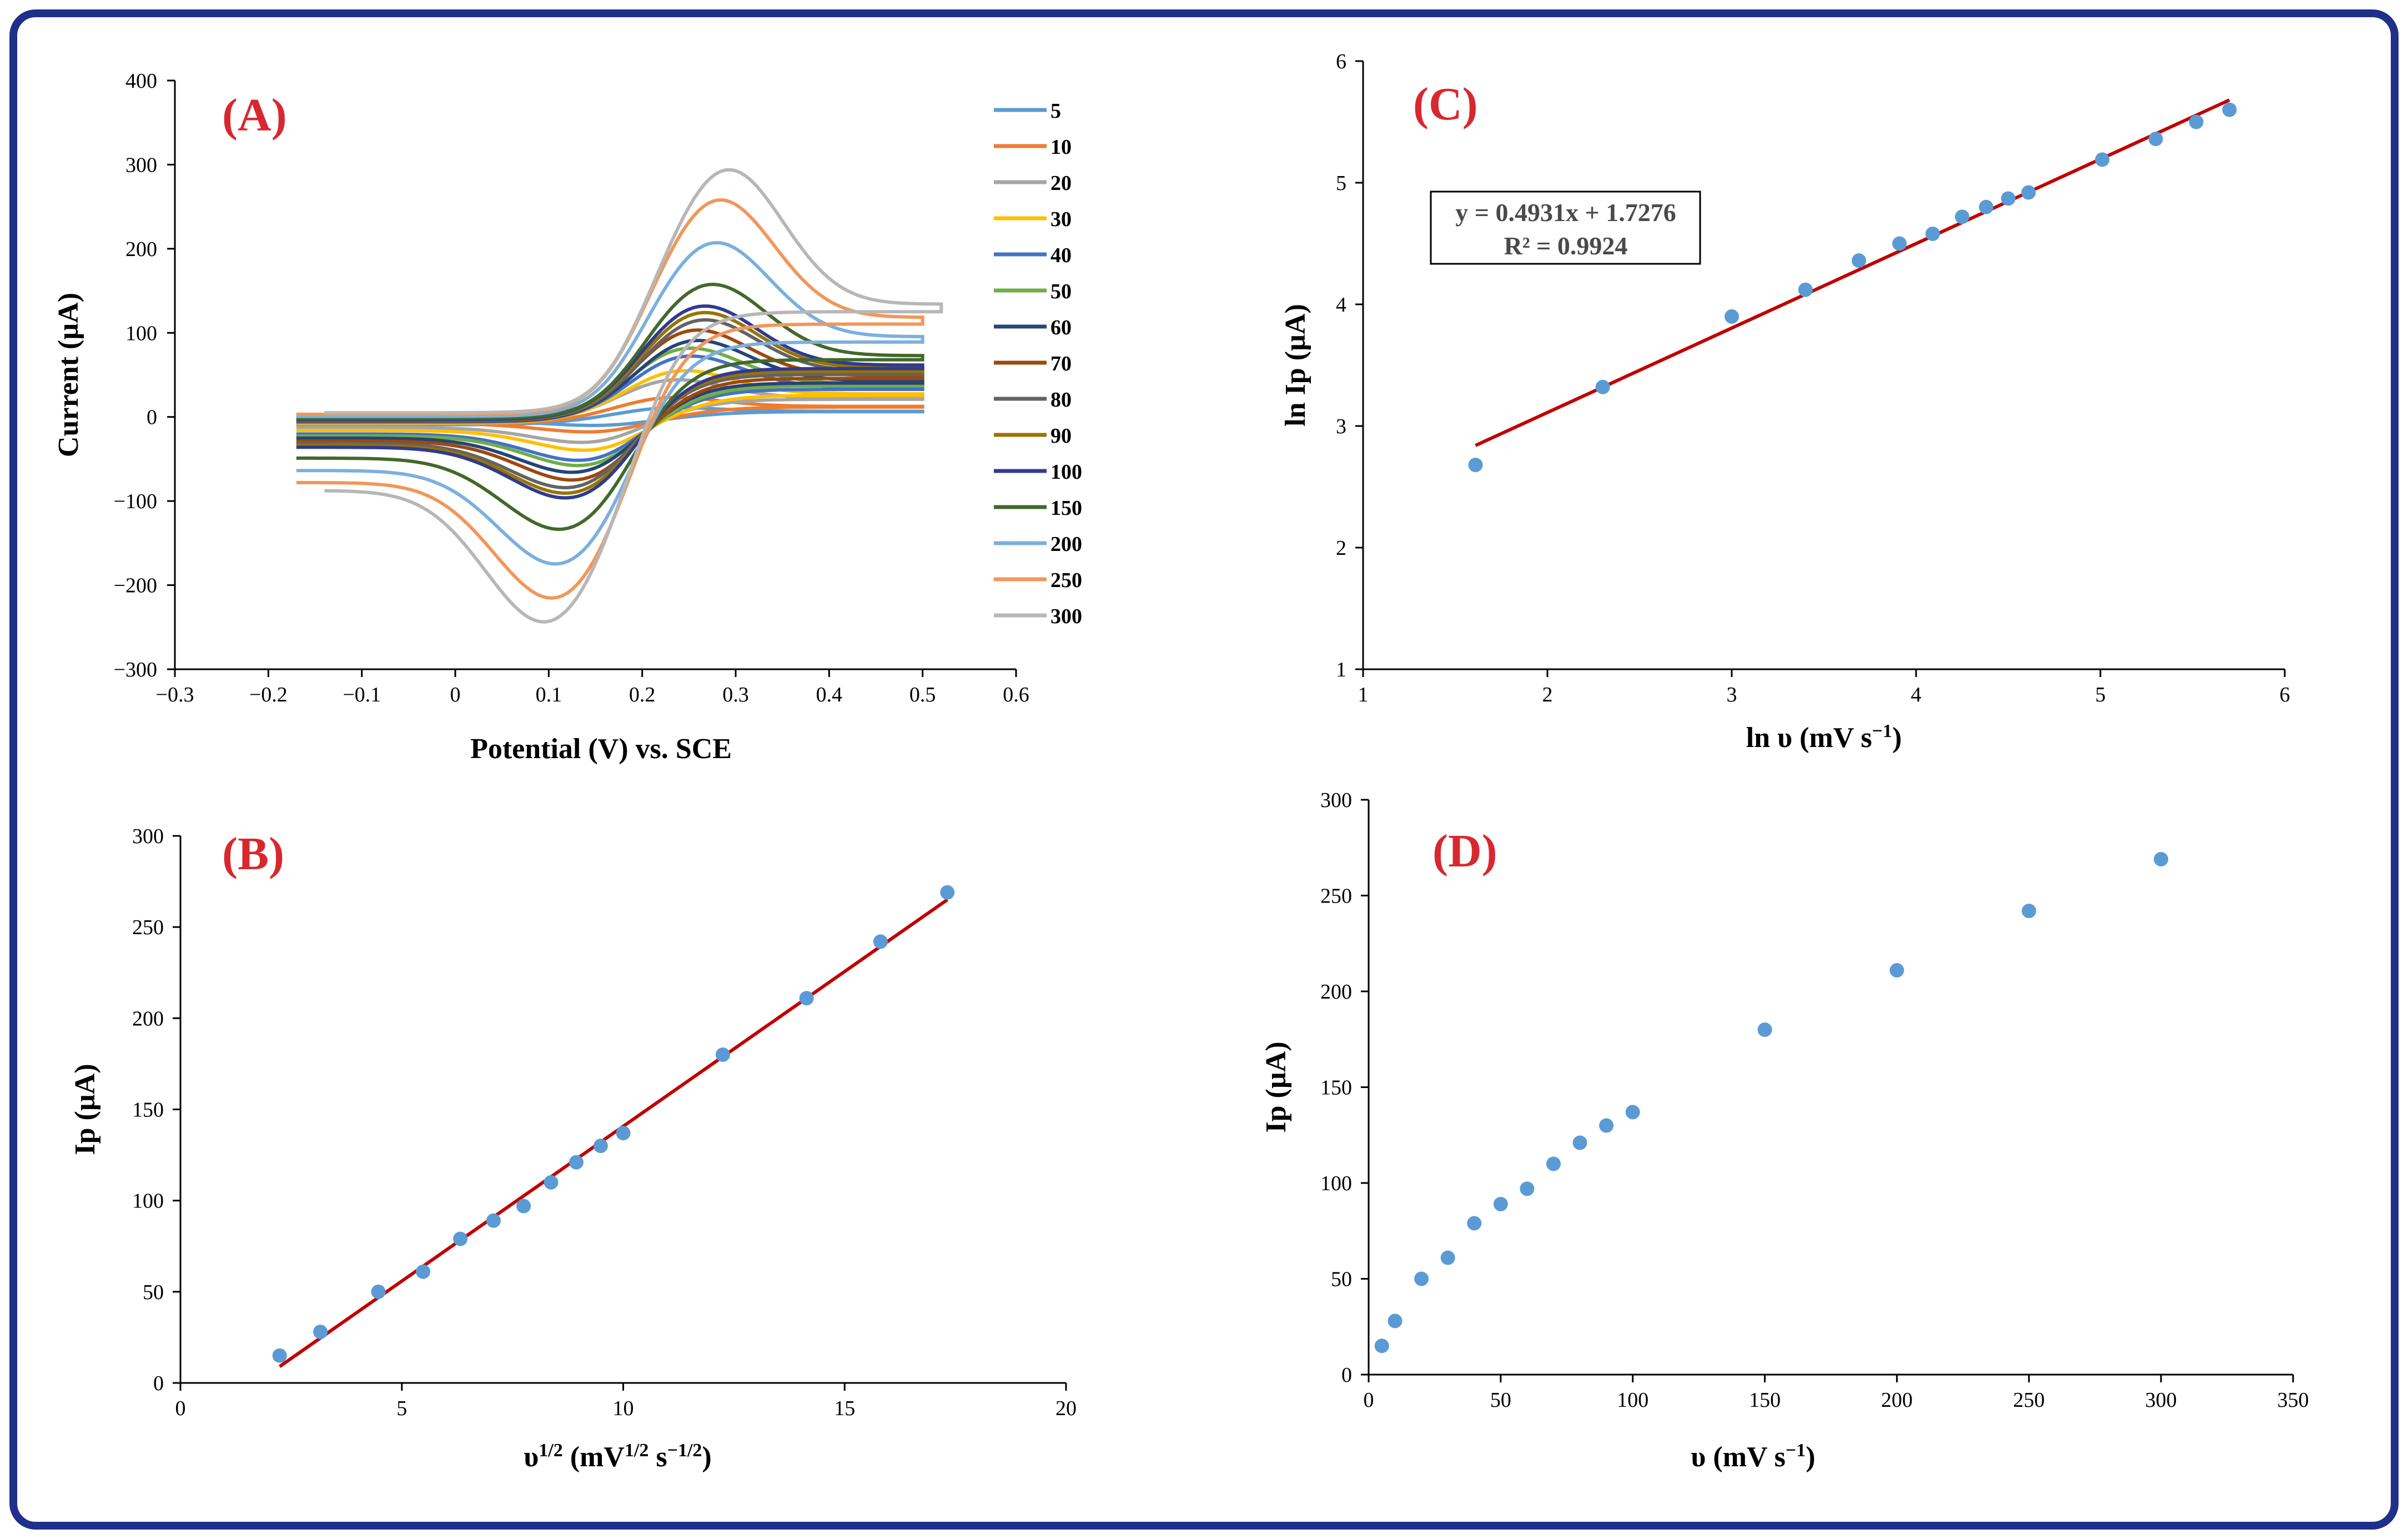 This screenshot has height=1539, width=2408. I want to click on y-tick-label: 5, so click(1341, 183).